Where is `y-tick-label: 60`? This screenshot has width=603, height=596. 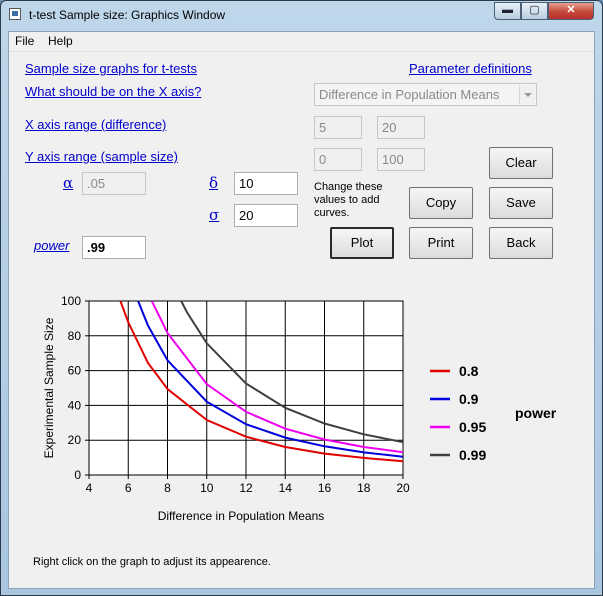 y-tick-label: 60 is located at coordinates (75, 371).